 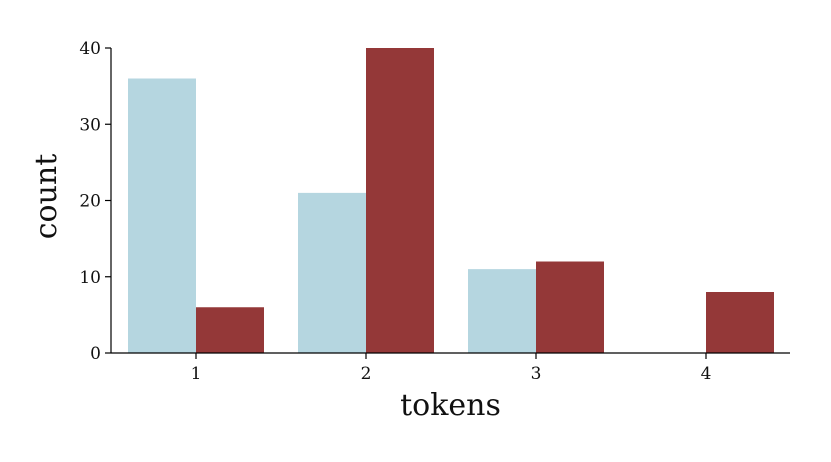 I want to click on y-tick-label: 20, so click(x=90, y=202).